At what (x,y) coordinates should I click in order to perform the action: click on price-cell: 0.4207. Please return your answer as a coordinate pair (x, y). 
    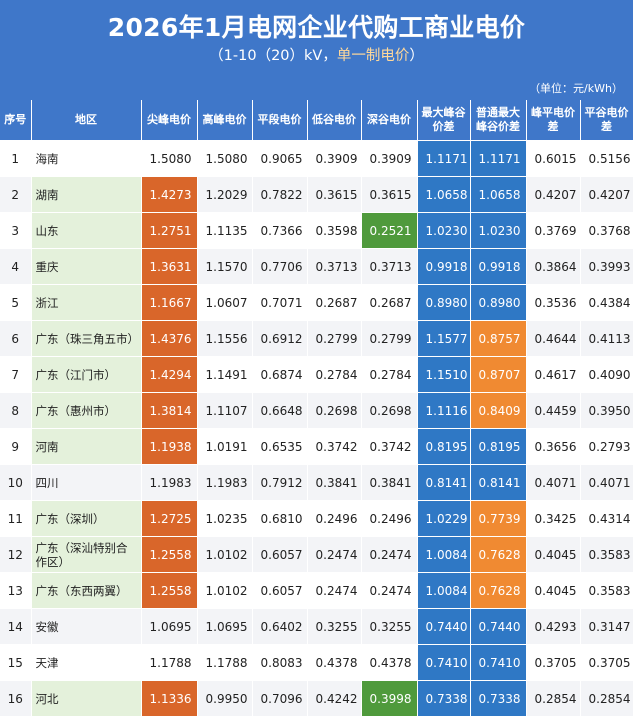
    Looking at the image, I should click on (553, 194).